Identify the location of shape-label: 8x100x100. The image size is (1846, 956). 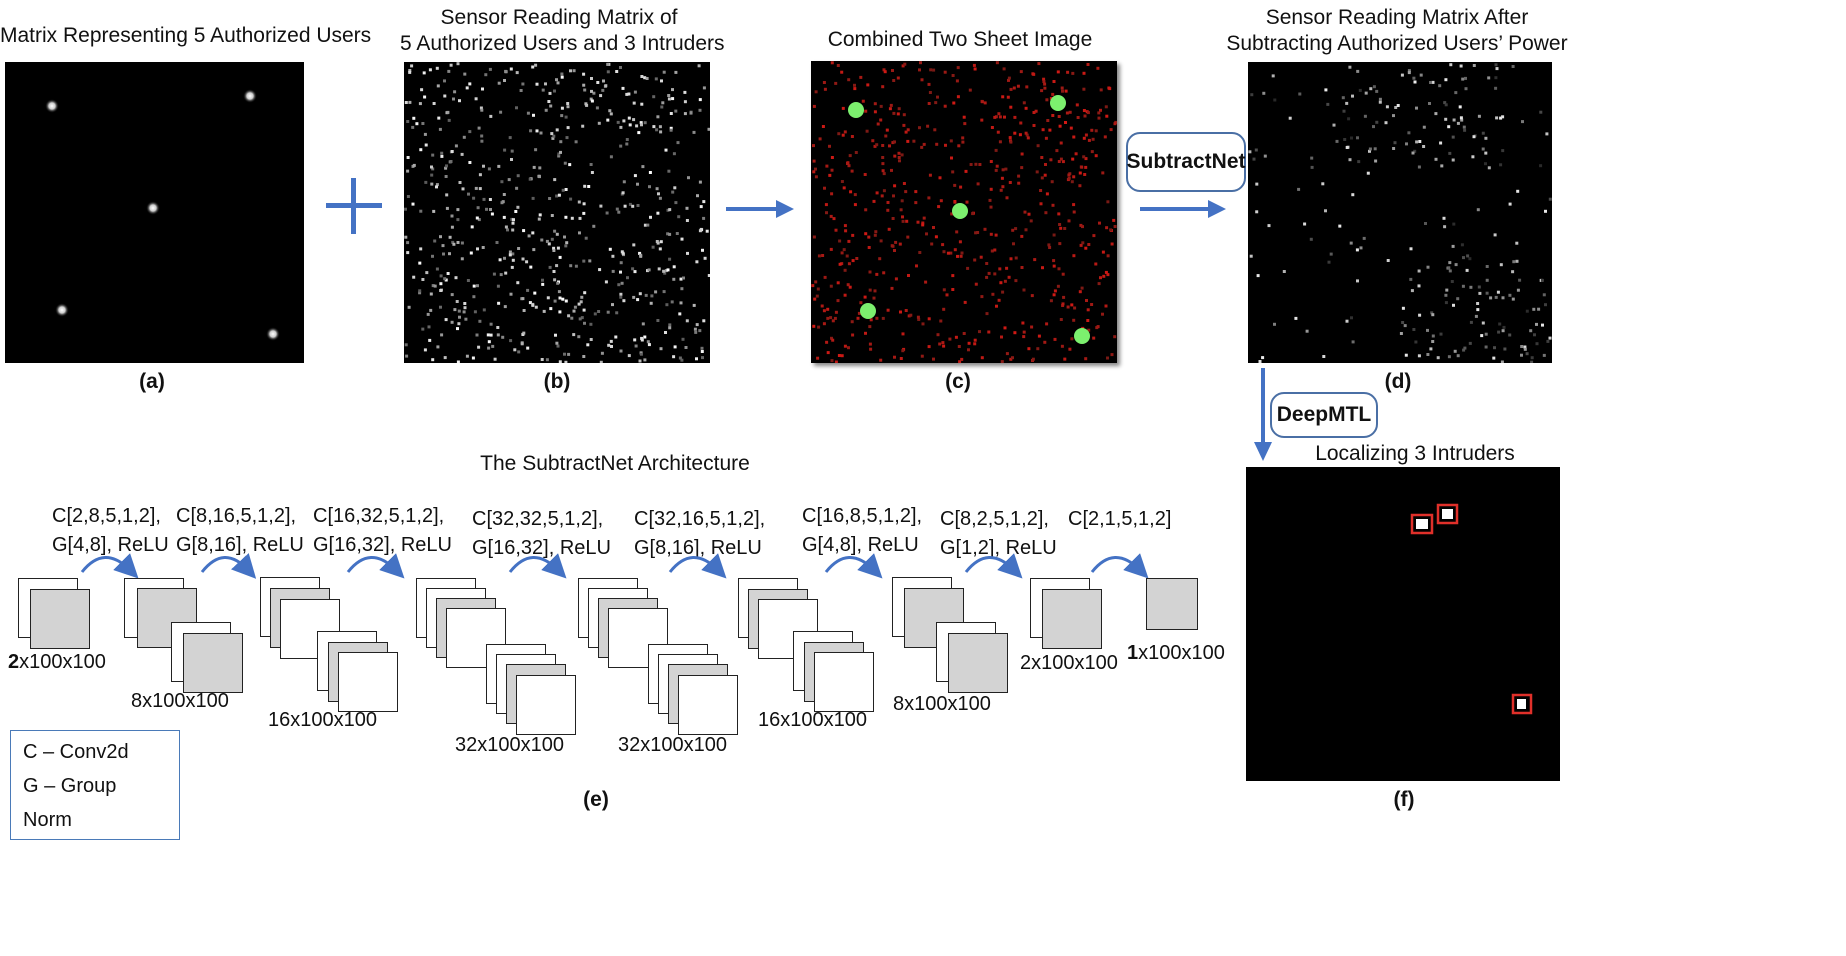
(942, 704).